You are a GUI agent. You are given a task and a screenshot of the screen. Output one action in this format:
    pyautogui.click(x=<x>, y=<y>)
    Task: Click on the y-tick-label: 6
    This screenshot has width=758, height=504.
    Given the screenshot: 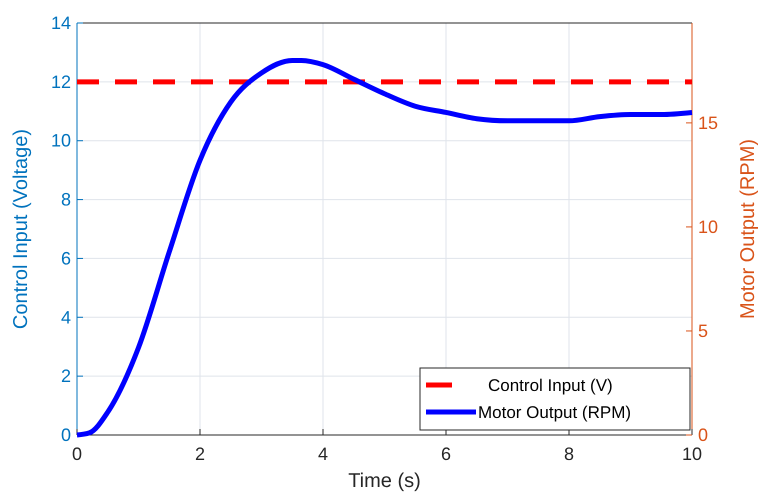 What is the action you would take?
    pyautogui.click(x=65, y=258)
    